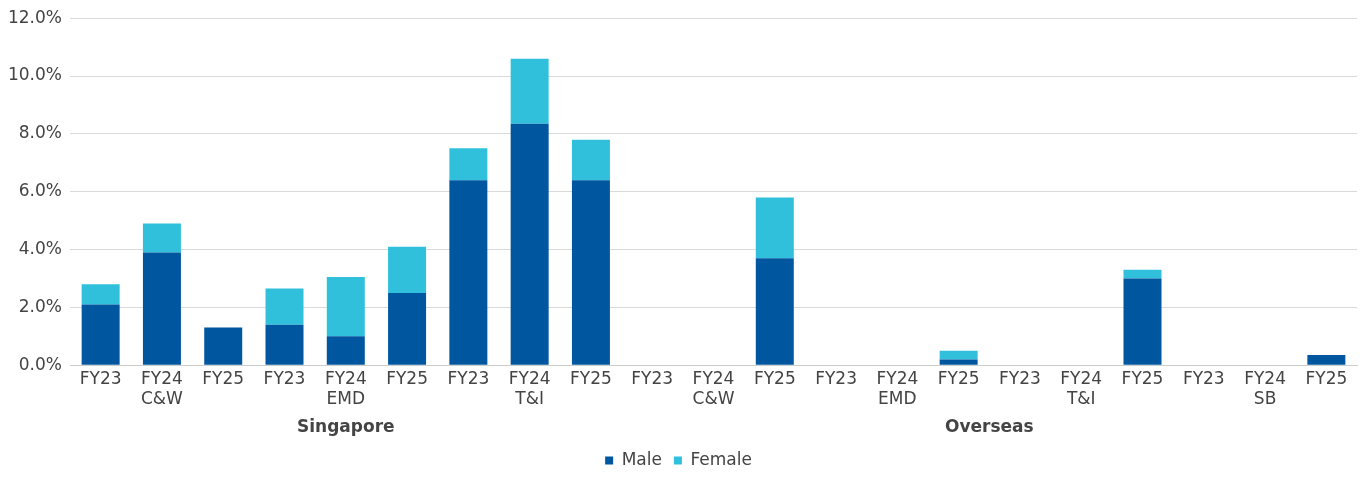 The width and height of the screenshot is (1365, 479). Describe the element at coordinates (40, 190) in the screenshot. I see `y-tick-label: 6.0%` at that location.